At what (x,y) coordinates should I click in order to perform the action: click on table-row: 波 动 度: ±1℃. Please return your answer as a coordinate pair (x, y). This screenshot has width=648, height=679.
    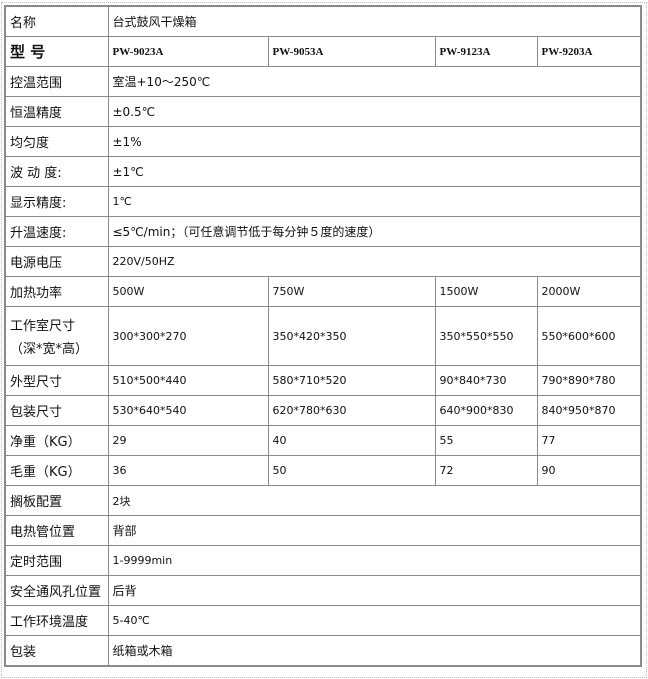
    Looking at the image, I should click on (323, 171).